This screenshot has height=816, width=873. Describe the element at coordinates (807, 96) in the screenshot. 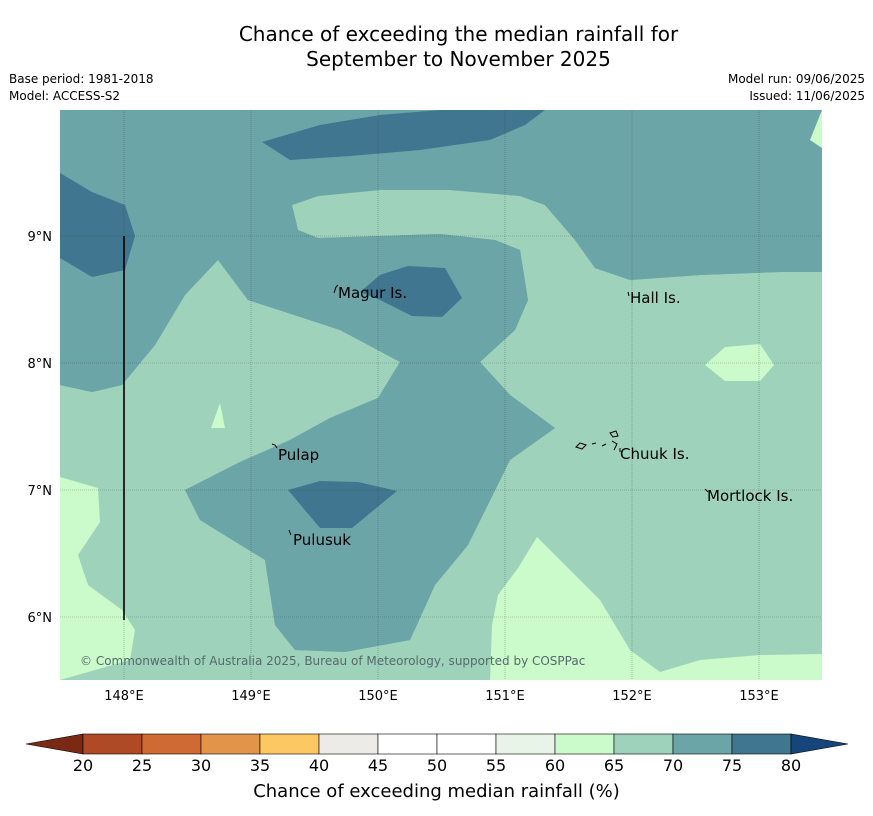

I see `issued-date: Issued: 11/06/2025` at that location.